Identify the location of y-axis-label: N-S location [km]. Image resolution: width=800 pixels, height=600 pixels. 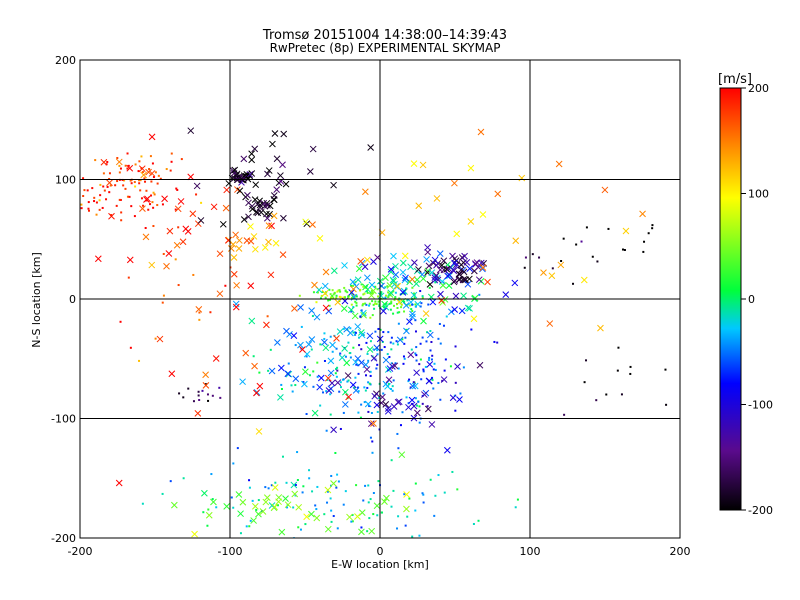
(36, 300).